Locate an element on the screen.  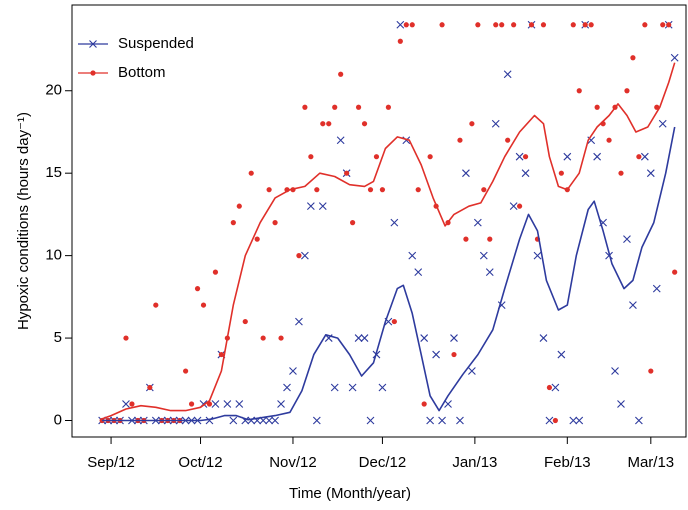
x-tick-label: Feb/13 is located at coordinates (567, 462).